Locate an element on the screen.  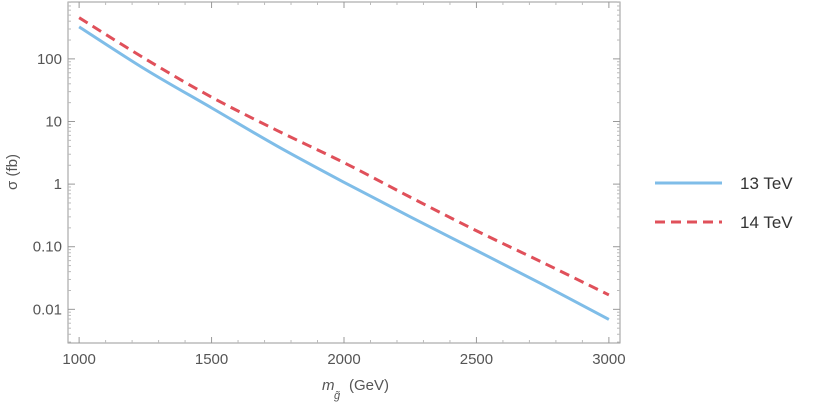
x-axis-label-main: m is located at coordinates (328, 385).